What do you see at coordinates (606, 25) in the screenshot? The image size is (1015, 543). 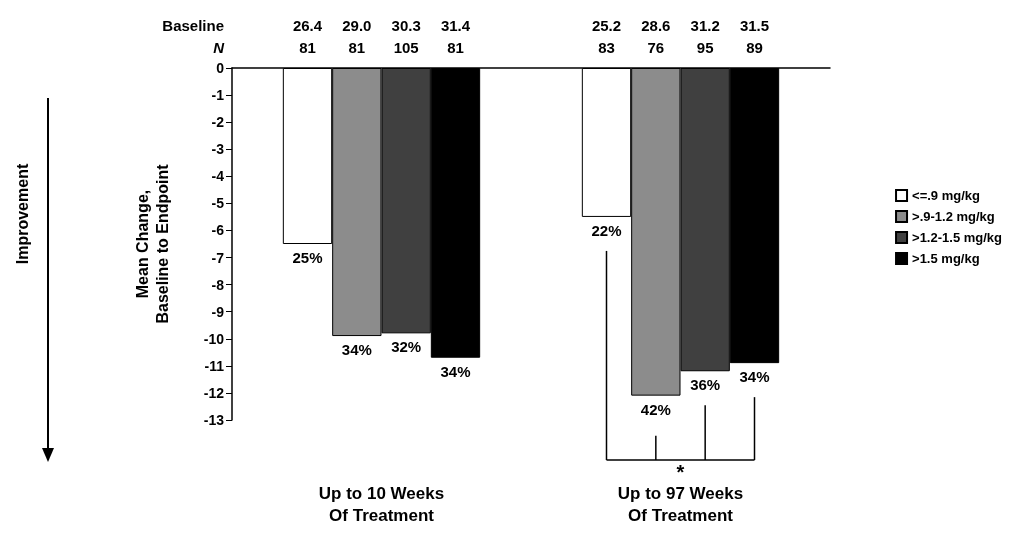 I see `text: 25.2` at bounding box center [606, 25].